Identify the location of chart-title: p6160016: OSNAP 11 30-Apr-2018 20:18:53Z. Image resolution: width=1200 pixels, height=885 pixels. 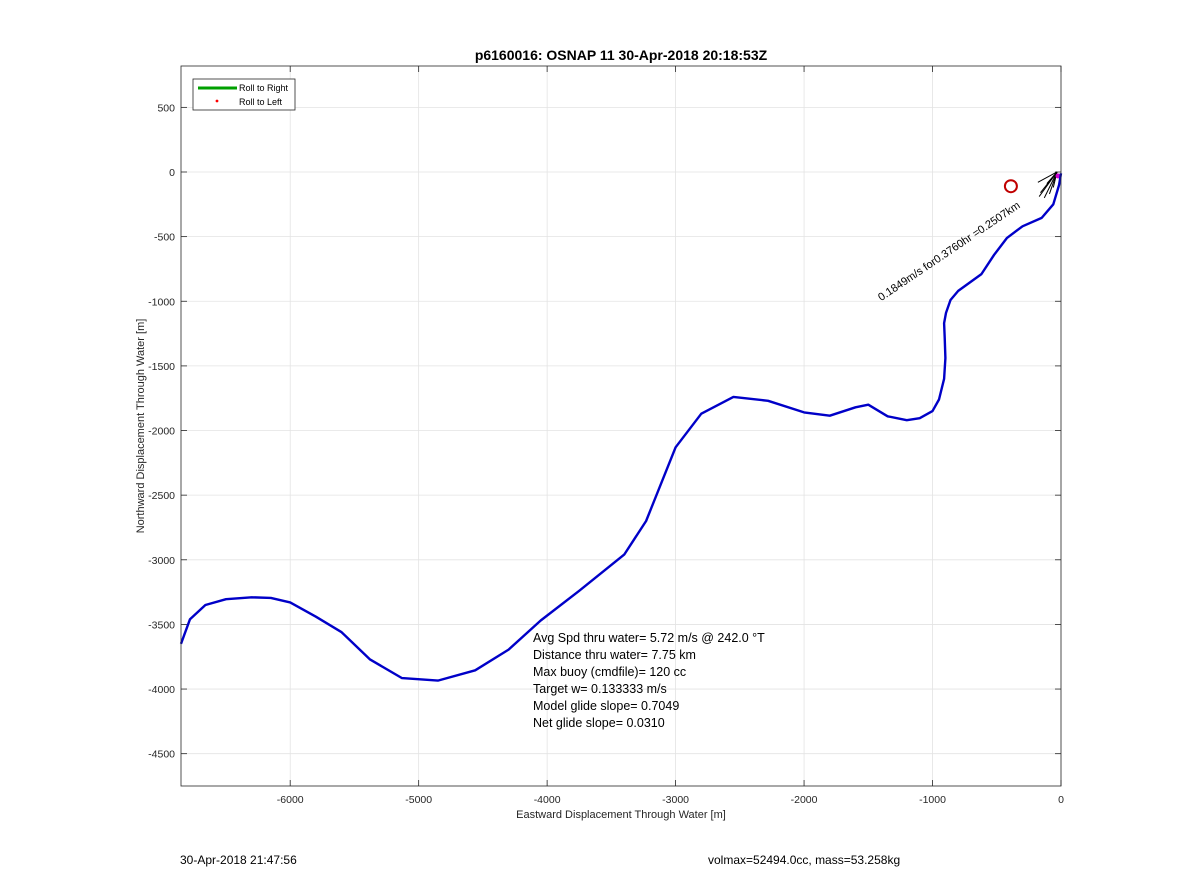
(621, 55).